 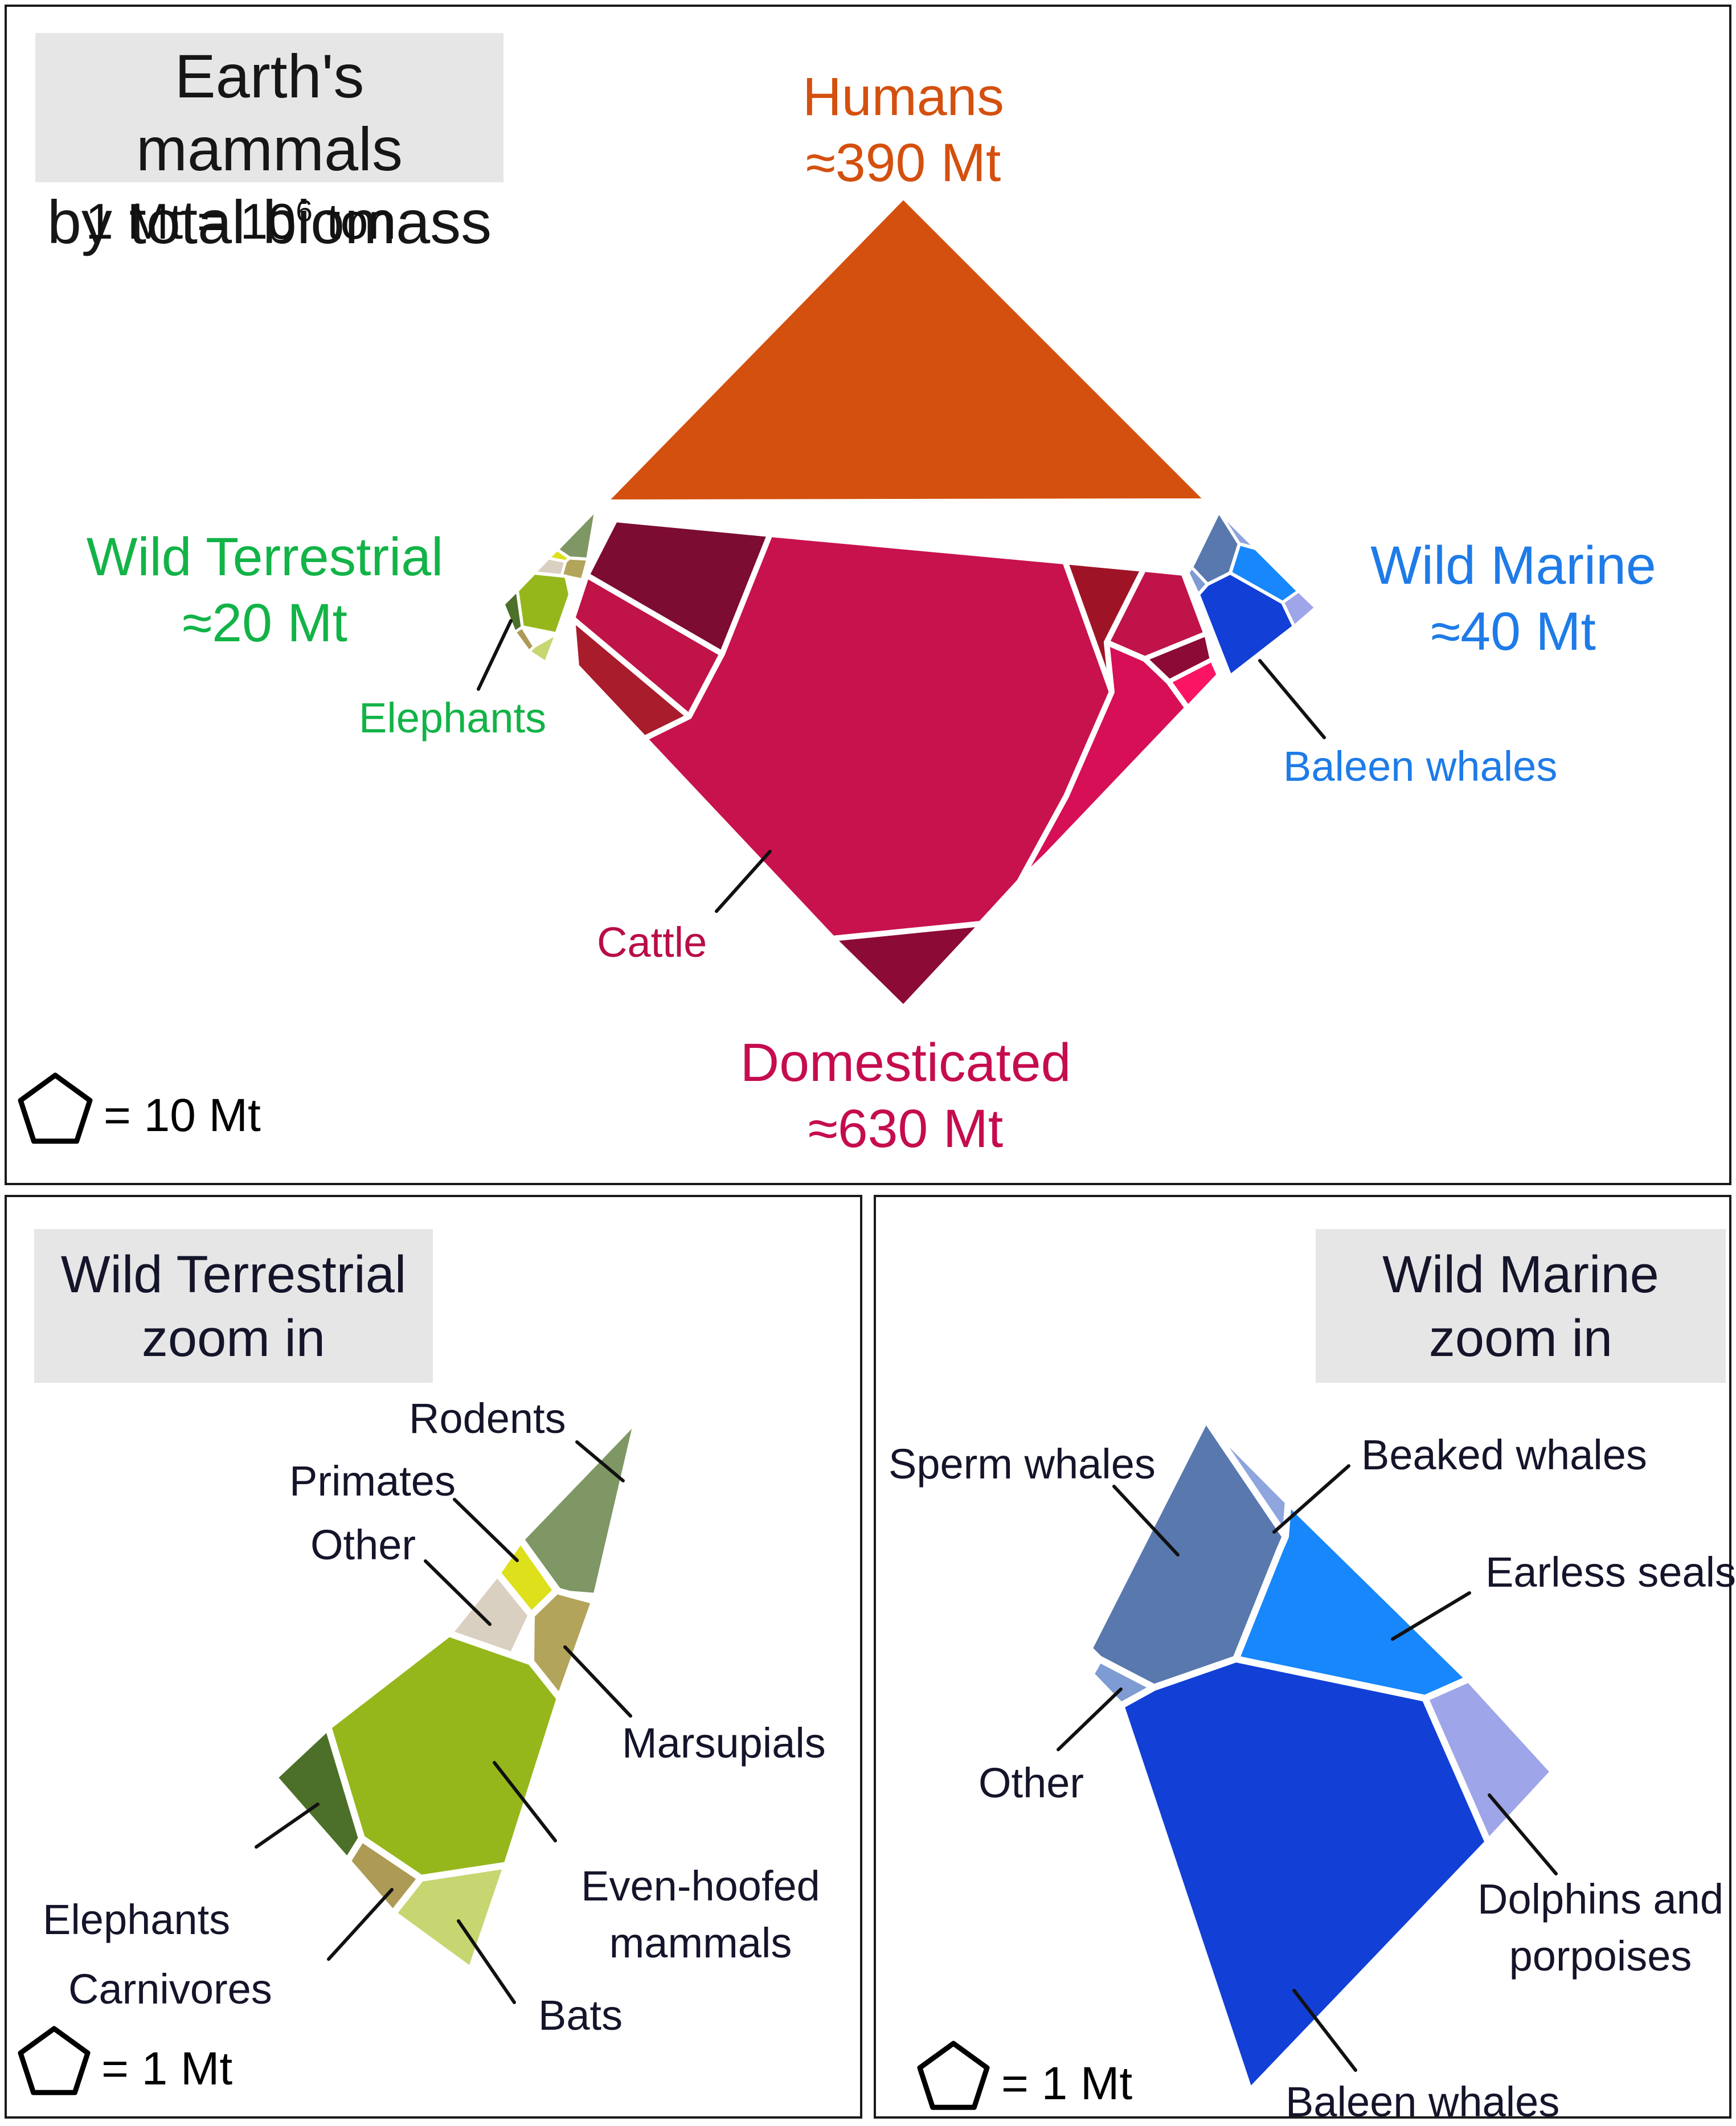 What do you see at coordinates (1520, 1338) in the screenshot?
I see `marine-title-line2: zoom in` at bounding box center [1520, 1338].